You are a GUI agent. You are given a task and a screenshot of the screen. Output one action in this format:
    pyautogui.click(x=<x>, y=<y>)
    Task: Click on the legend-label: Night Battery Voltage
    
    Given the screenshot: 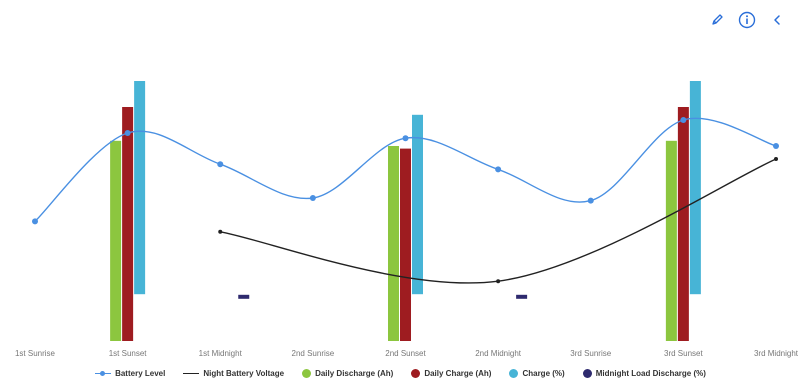 What is the action you would take?
    pyautogui.click(x=244, y=373)
    